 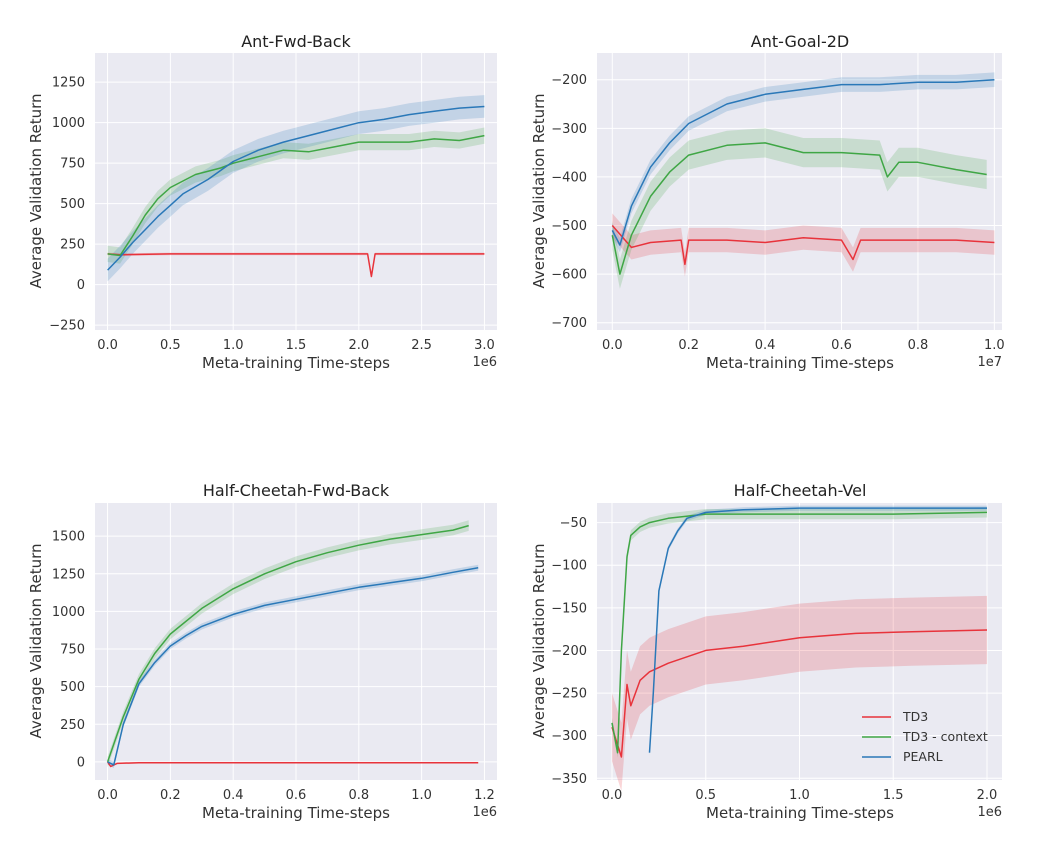 I want to click on x-tick-labels: 0.0 0.5 1.0 1.5 2.0, so click(x=800, y=795).